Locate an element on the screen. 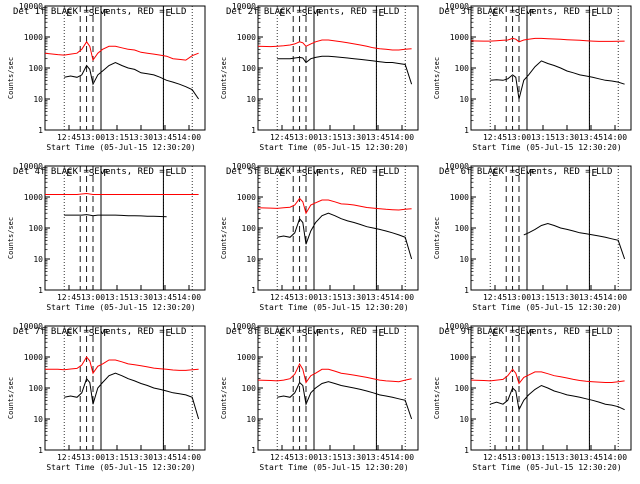  chart-title: Det 1f BLACK = Events, RED = LLD is located at coordinates (99, 12).